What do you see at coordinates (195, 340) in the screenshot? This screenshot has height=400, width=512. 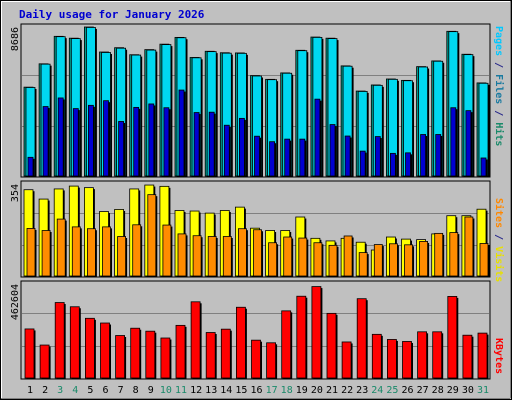 I see `kbytes-bar-12-face` at bounding box center [195, 340].